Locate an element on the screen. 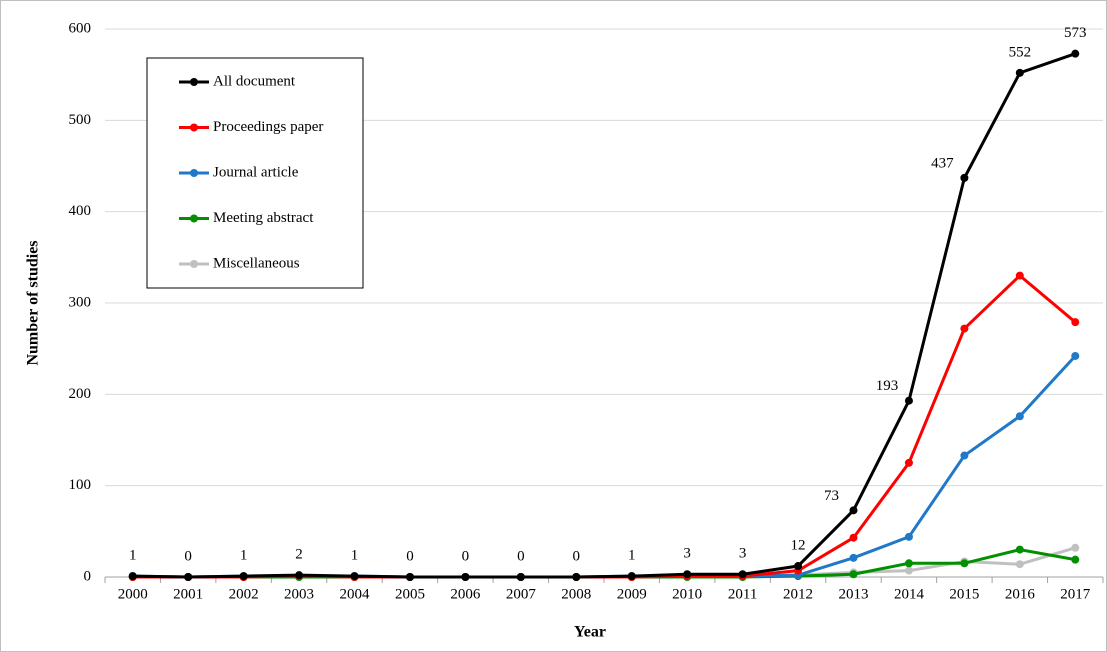 The height and width of the screenshot is (652, 1107). y-tick-label: 400 is located at coordinates (80, 211).